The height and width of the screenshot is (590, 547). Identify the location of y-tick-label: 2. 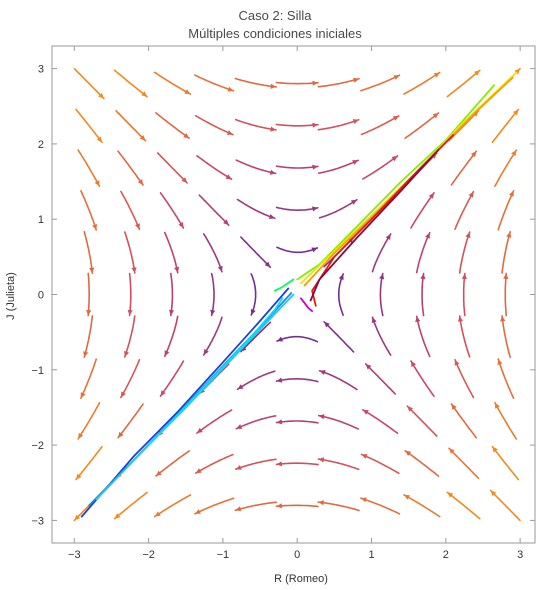
(41, 145).